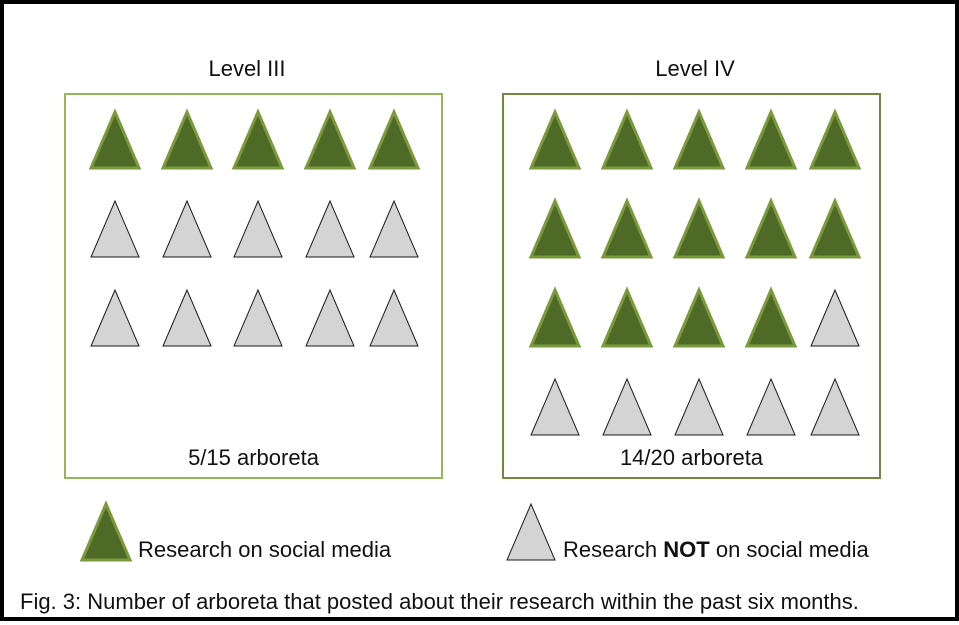  What do you see at coordinates (253, 457) in the screenshot?
I see `panel-caption-level-3: 5/15 arboreta` at bounding box center [253, 457].